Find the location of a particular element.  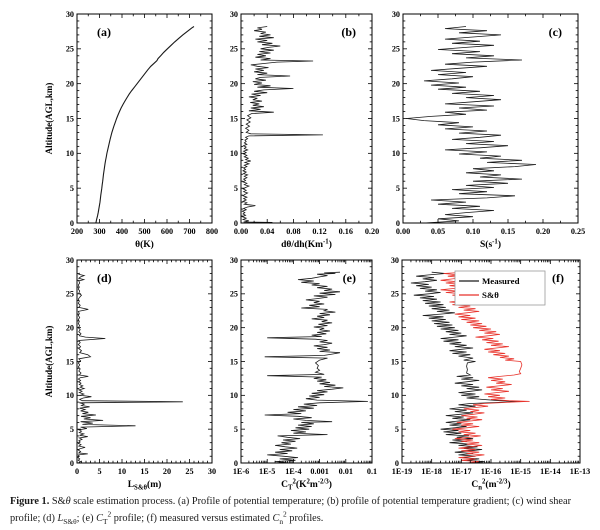

series-s-scale is located at coordinates (130, 367).